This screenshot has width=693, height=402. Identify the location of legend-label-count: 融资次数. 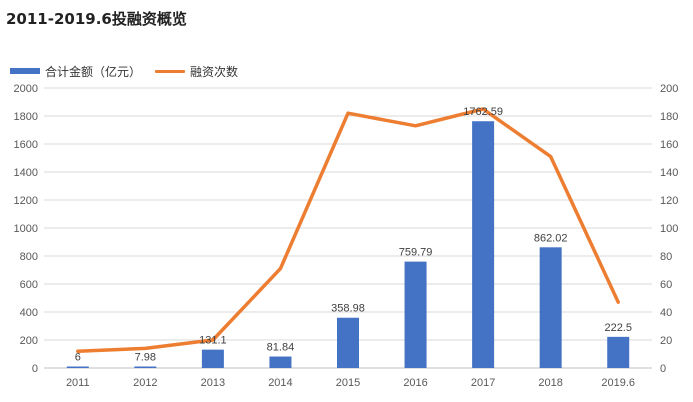
(214, 71).